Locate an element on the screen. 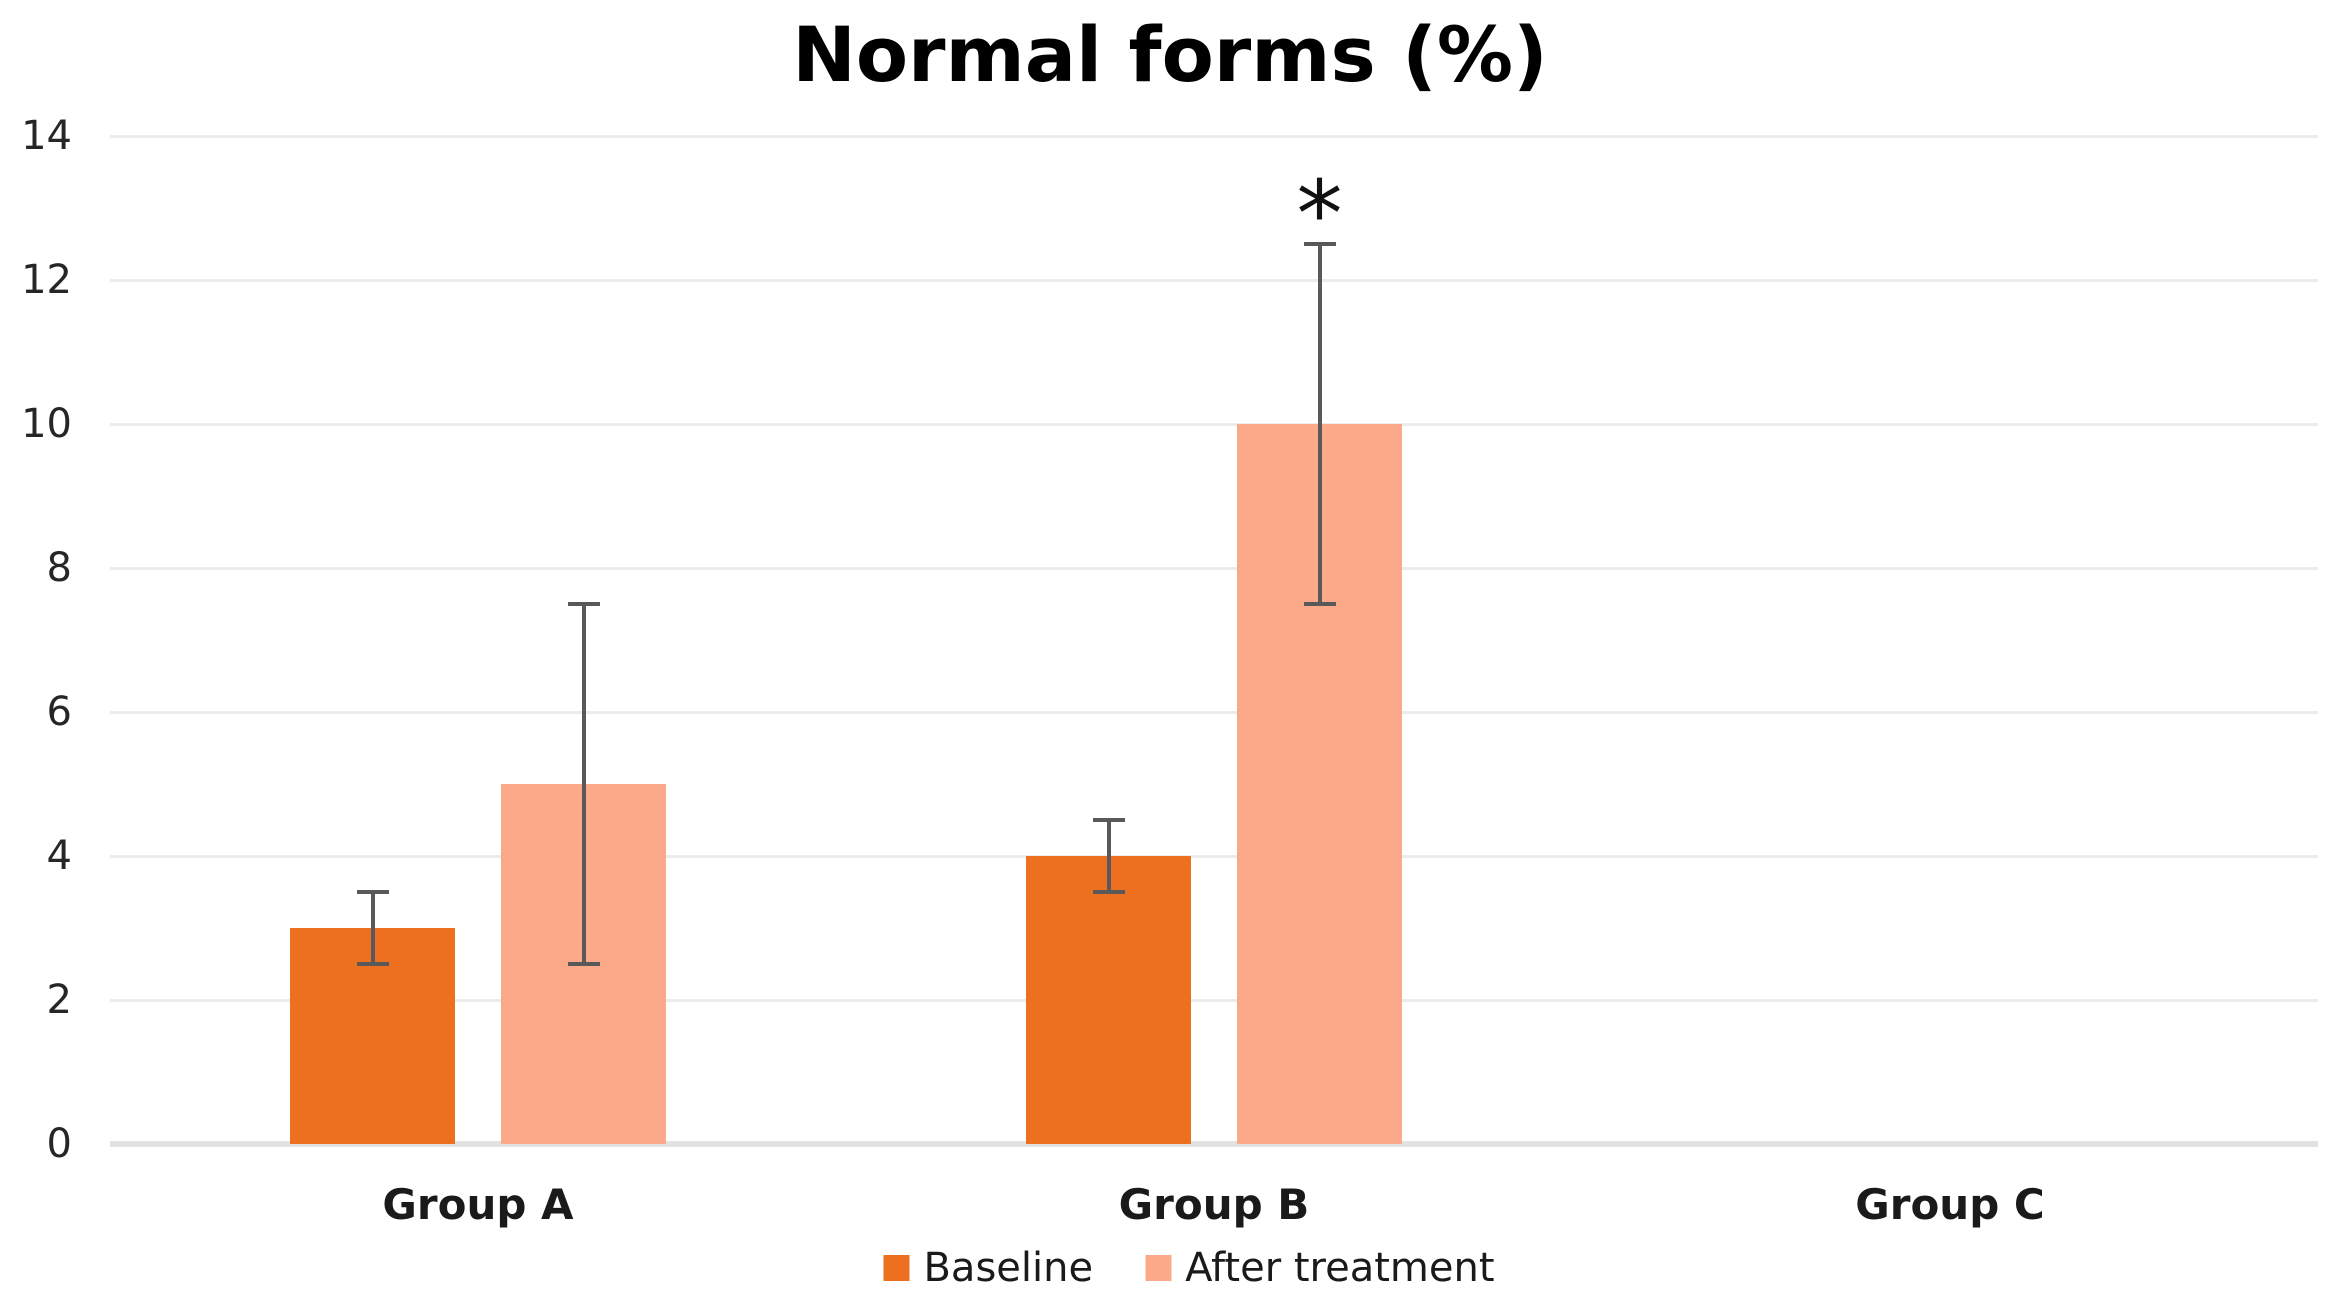 The width and height of the screenshot is (2340, 1301). legend-label-baseline: Baseline is located at coordinates (1008, 1268).